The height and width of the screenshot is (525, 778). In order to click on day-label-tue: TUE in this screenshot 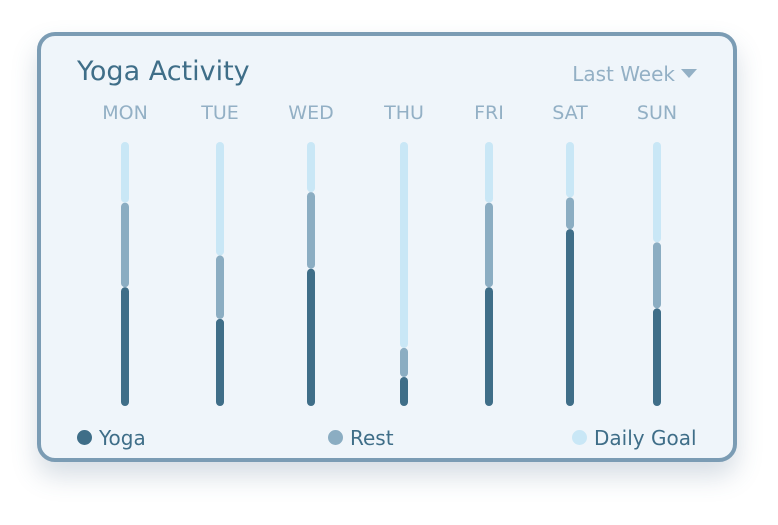, I will do `click(219, 113)`.